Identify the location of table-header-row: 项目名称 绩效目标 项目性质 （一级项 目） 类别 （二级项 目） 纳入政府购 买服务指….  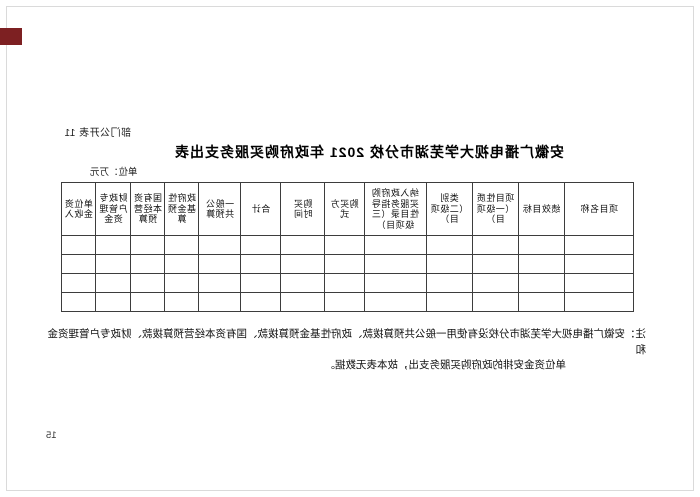
(347, 209).